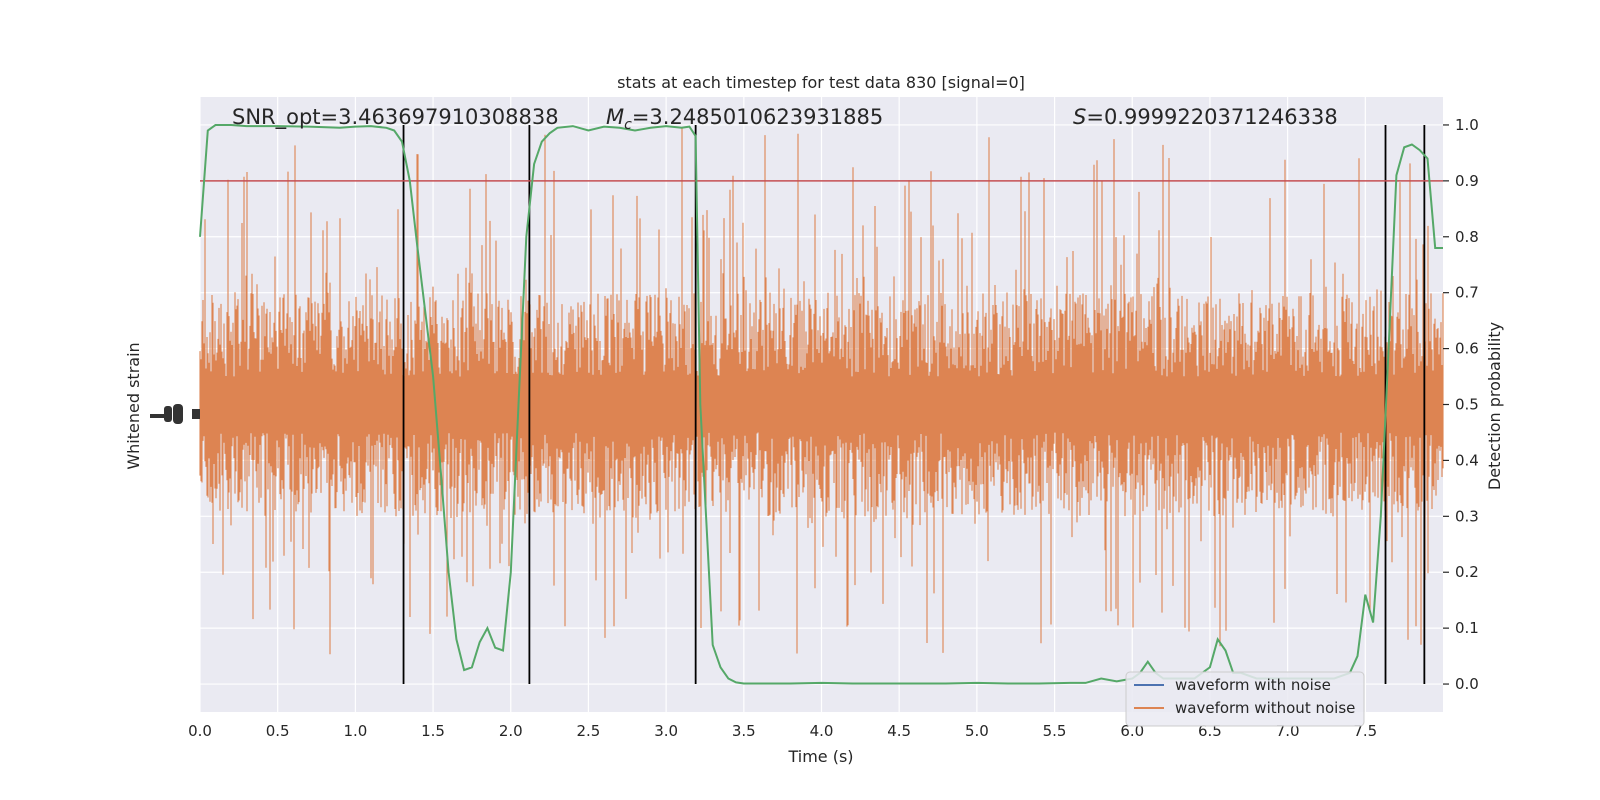  Describe the element at coordinates (511, 731) in the screenshot. I see `x-tick-label: 2.0` at that location.